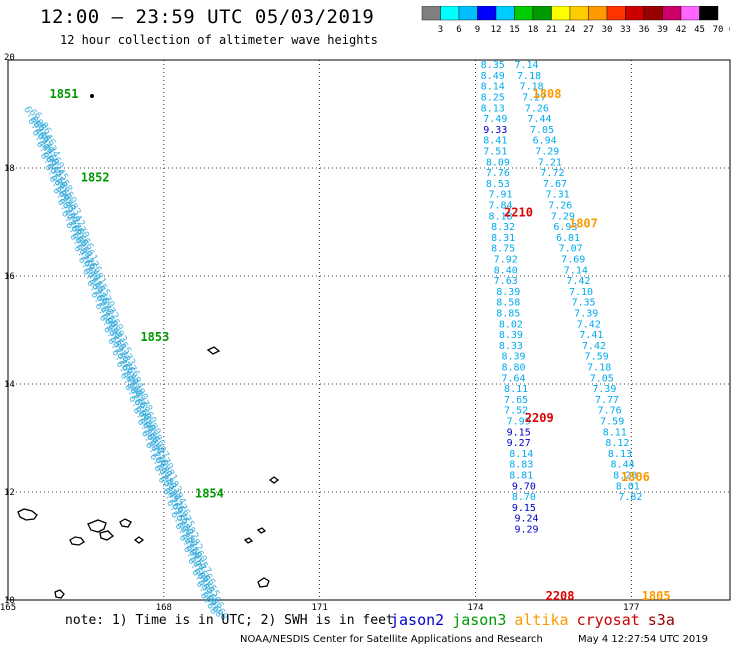  What do you see at coordinates (9, 601) in the screenshot?
I see `lat-tick-label: 10` at bounding box center [9, 601].